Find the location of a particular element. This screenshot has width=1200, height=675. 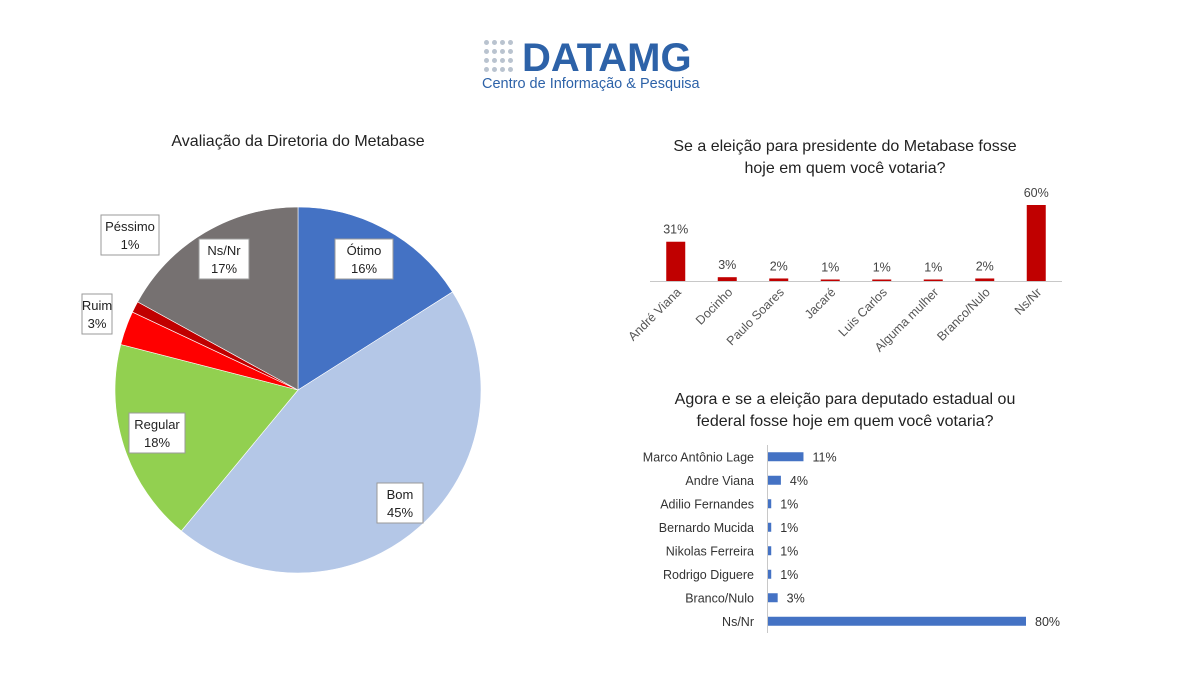

pie-label-value-ns-nr: 17% is located at coordinates (224, 268).